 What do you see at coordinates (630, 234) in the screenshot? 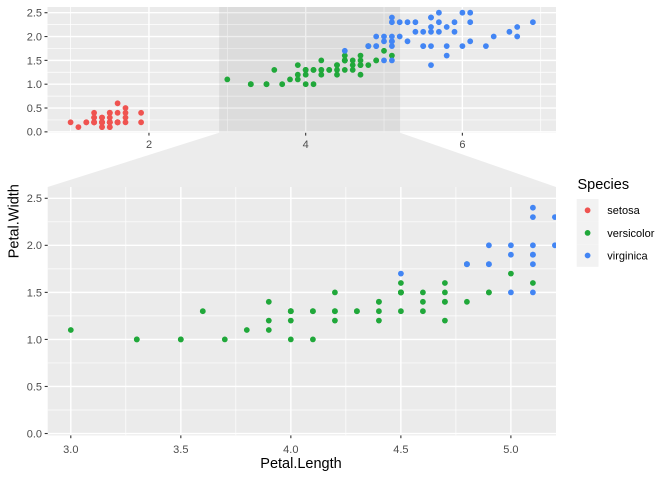
I see `svg-text: versicolor` at bounding box center [630, 234].